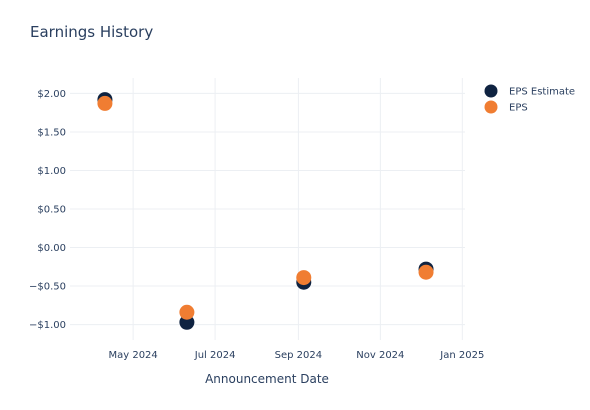  What do you see at coordinates (91, 32) in the screenshot?
I see `chart-title: Earnings History` at bounding box center [91, 32].